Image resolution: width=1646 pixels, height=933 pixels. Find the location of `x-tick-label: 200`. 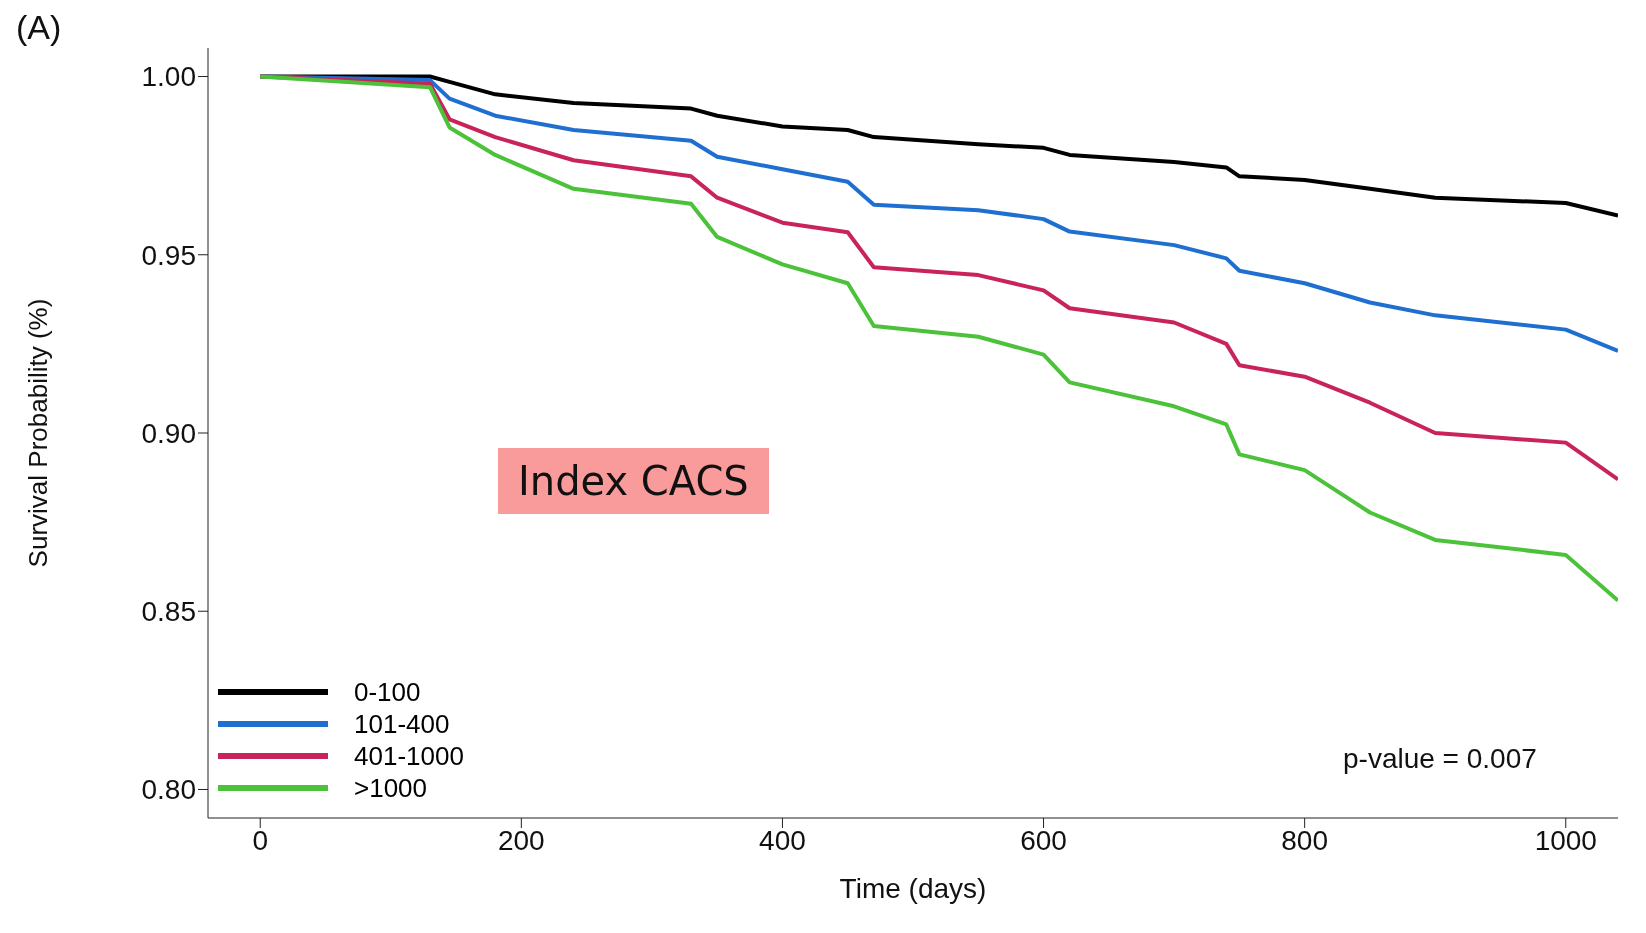

x-tick-label: 200 is located at coordinates (521, 840).